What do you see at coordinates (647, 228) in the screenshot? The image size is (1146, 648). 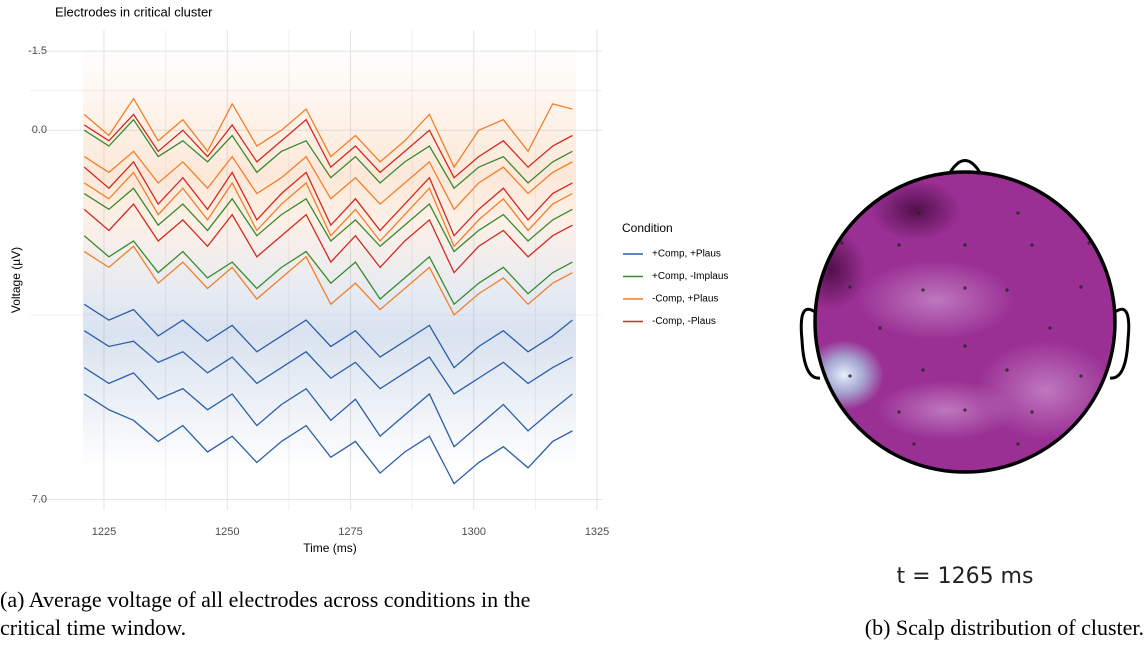 I see `legend-title: Condition` at bounding box center [647, 228].